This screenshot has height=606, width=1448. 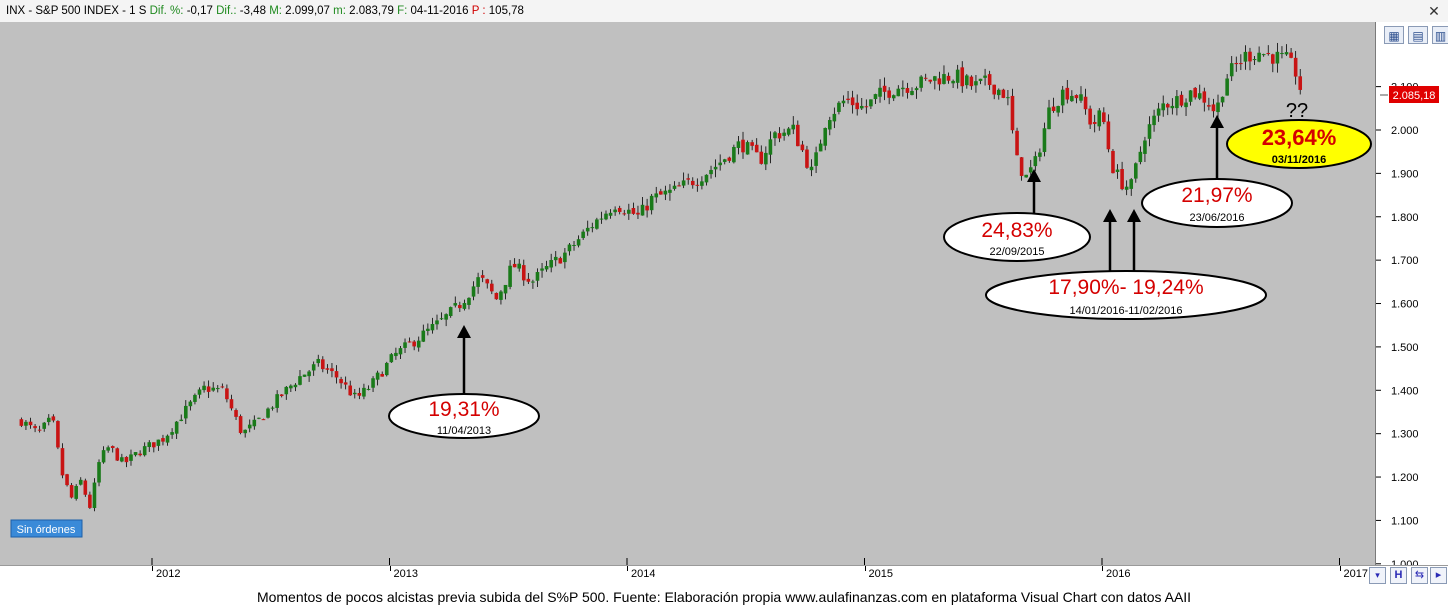 I want to click on y-tick-label: 1.300, so click(x=1405, y=435).